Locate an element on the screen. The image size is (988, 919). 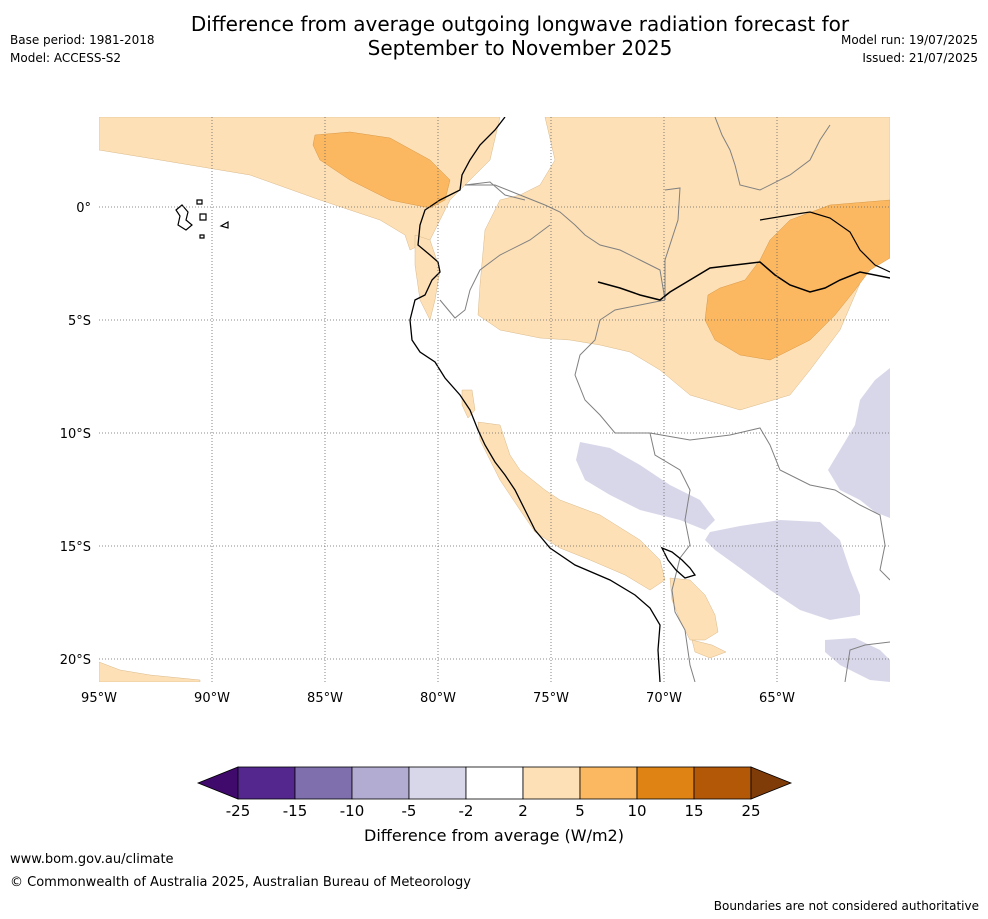
border-bolivia-brazil is located at coordinates (767, 486).